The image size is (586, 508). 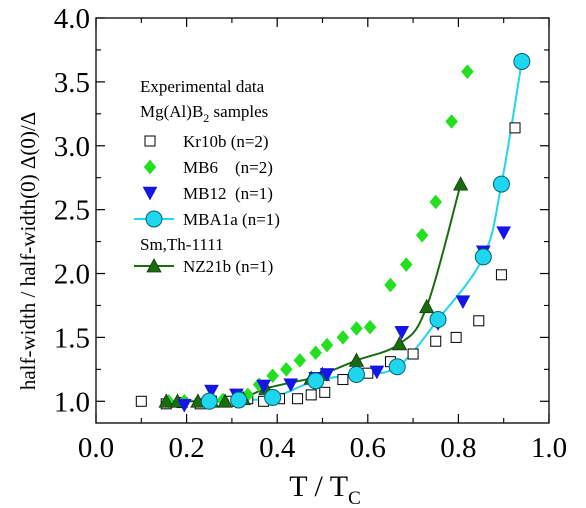 What do you see at coordinates (72, 402) in the screenshot?
I see `y-tick-label: 1.0` at bounding box center [72, 402].